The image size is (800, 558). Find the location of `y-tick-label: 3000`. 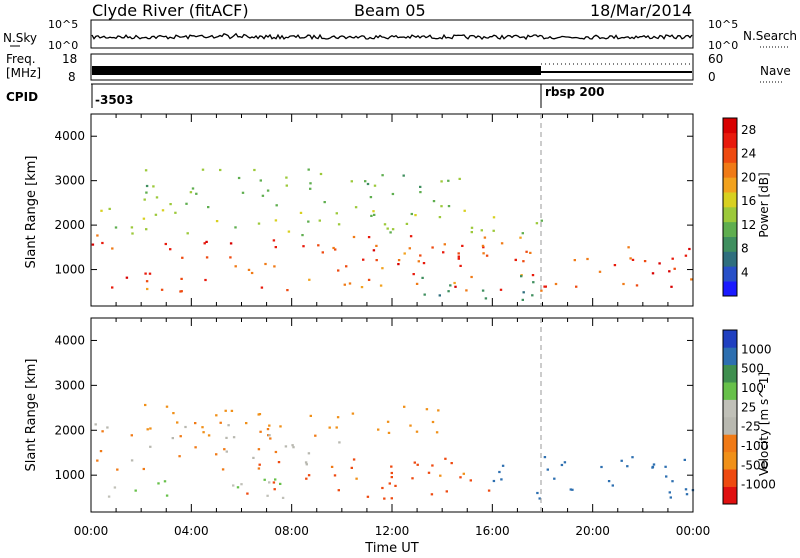

y-tick-label: 3000 is located at coordinates (69, 181).